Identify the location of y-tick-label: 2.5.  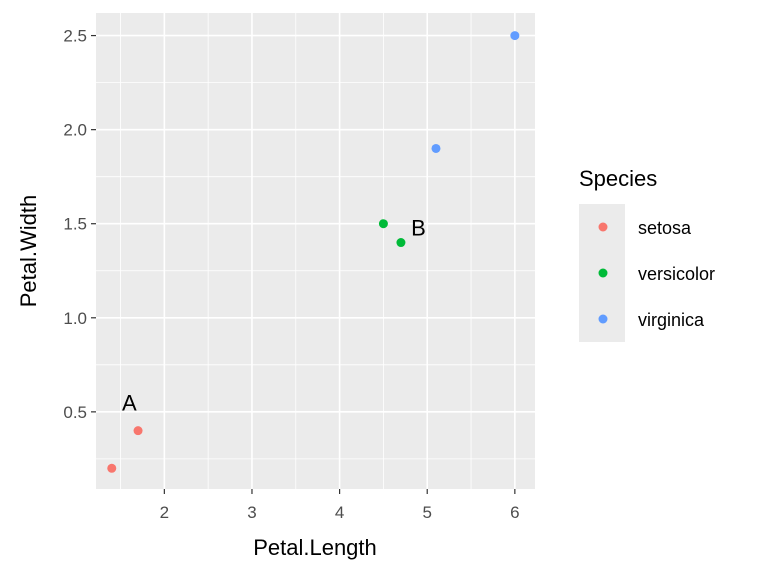
(75, 36).